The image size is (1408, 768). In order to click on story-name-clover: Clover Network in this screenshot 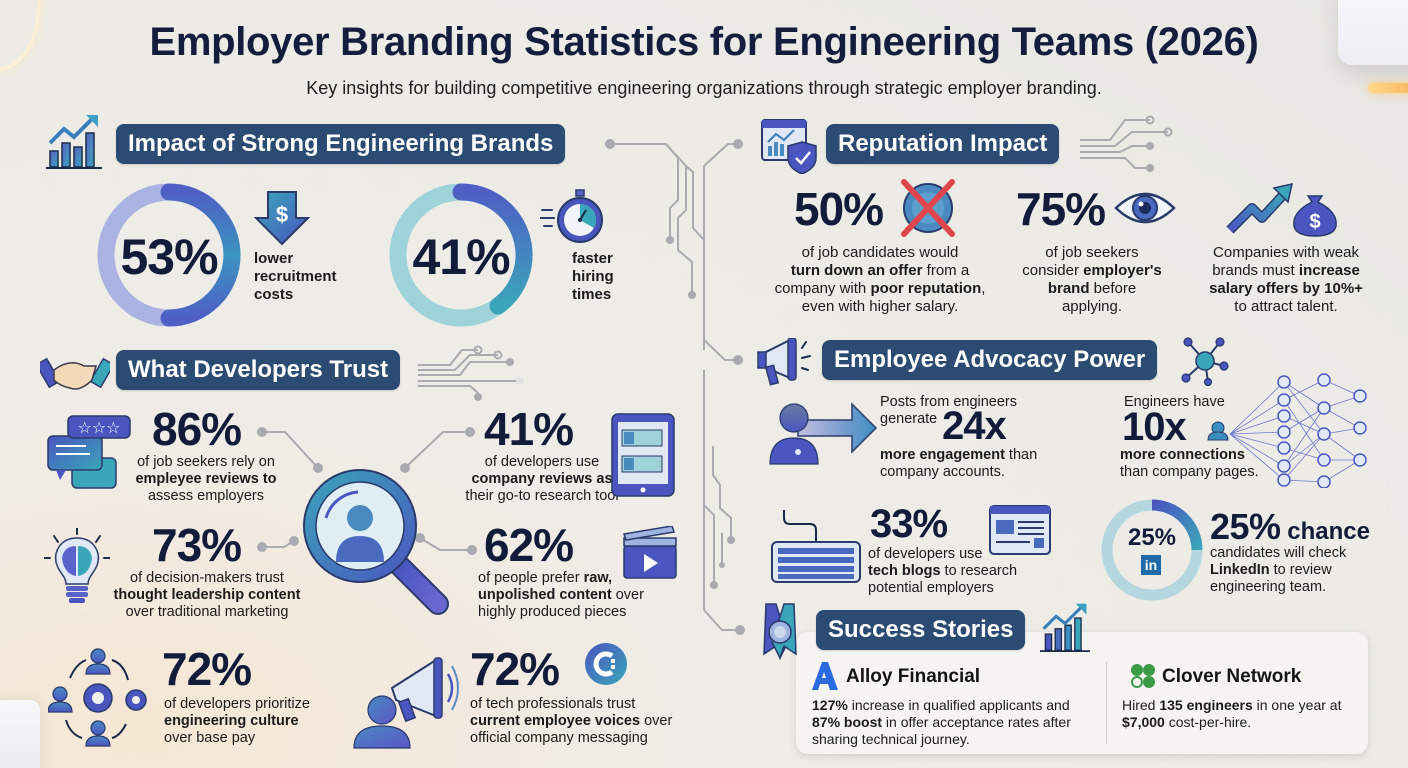, I will do `click(1232, 676)`.